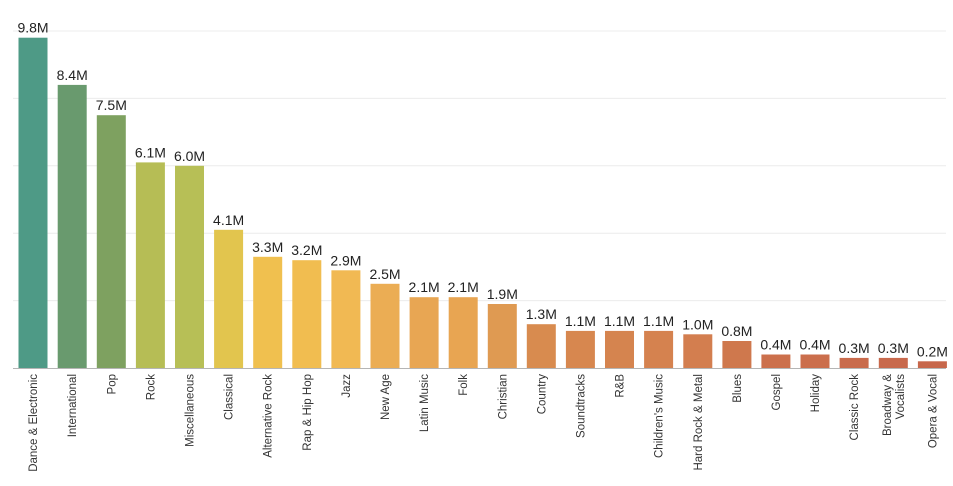 The image size is (953, 486). I want to click on bar-miscellaneous, so click(189, 266).